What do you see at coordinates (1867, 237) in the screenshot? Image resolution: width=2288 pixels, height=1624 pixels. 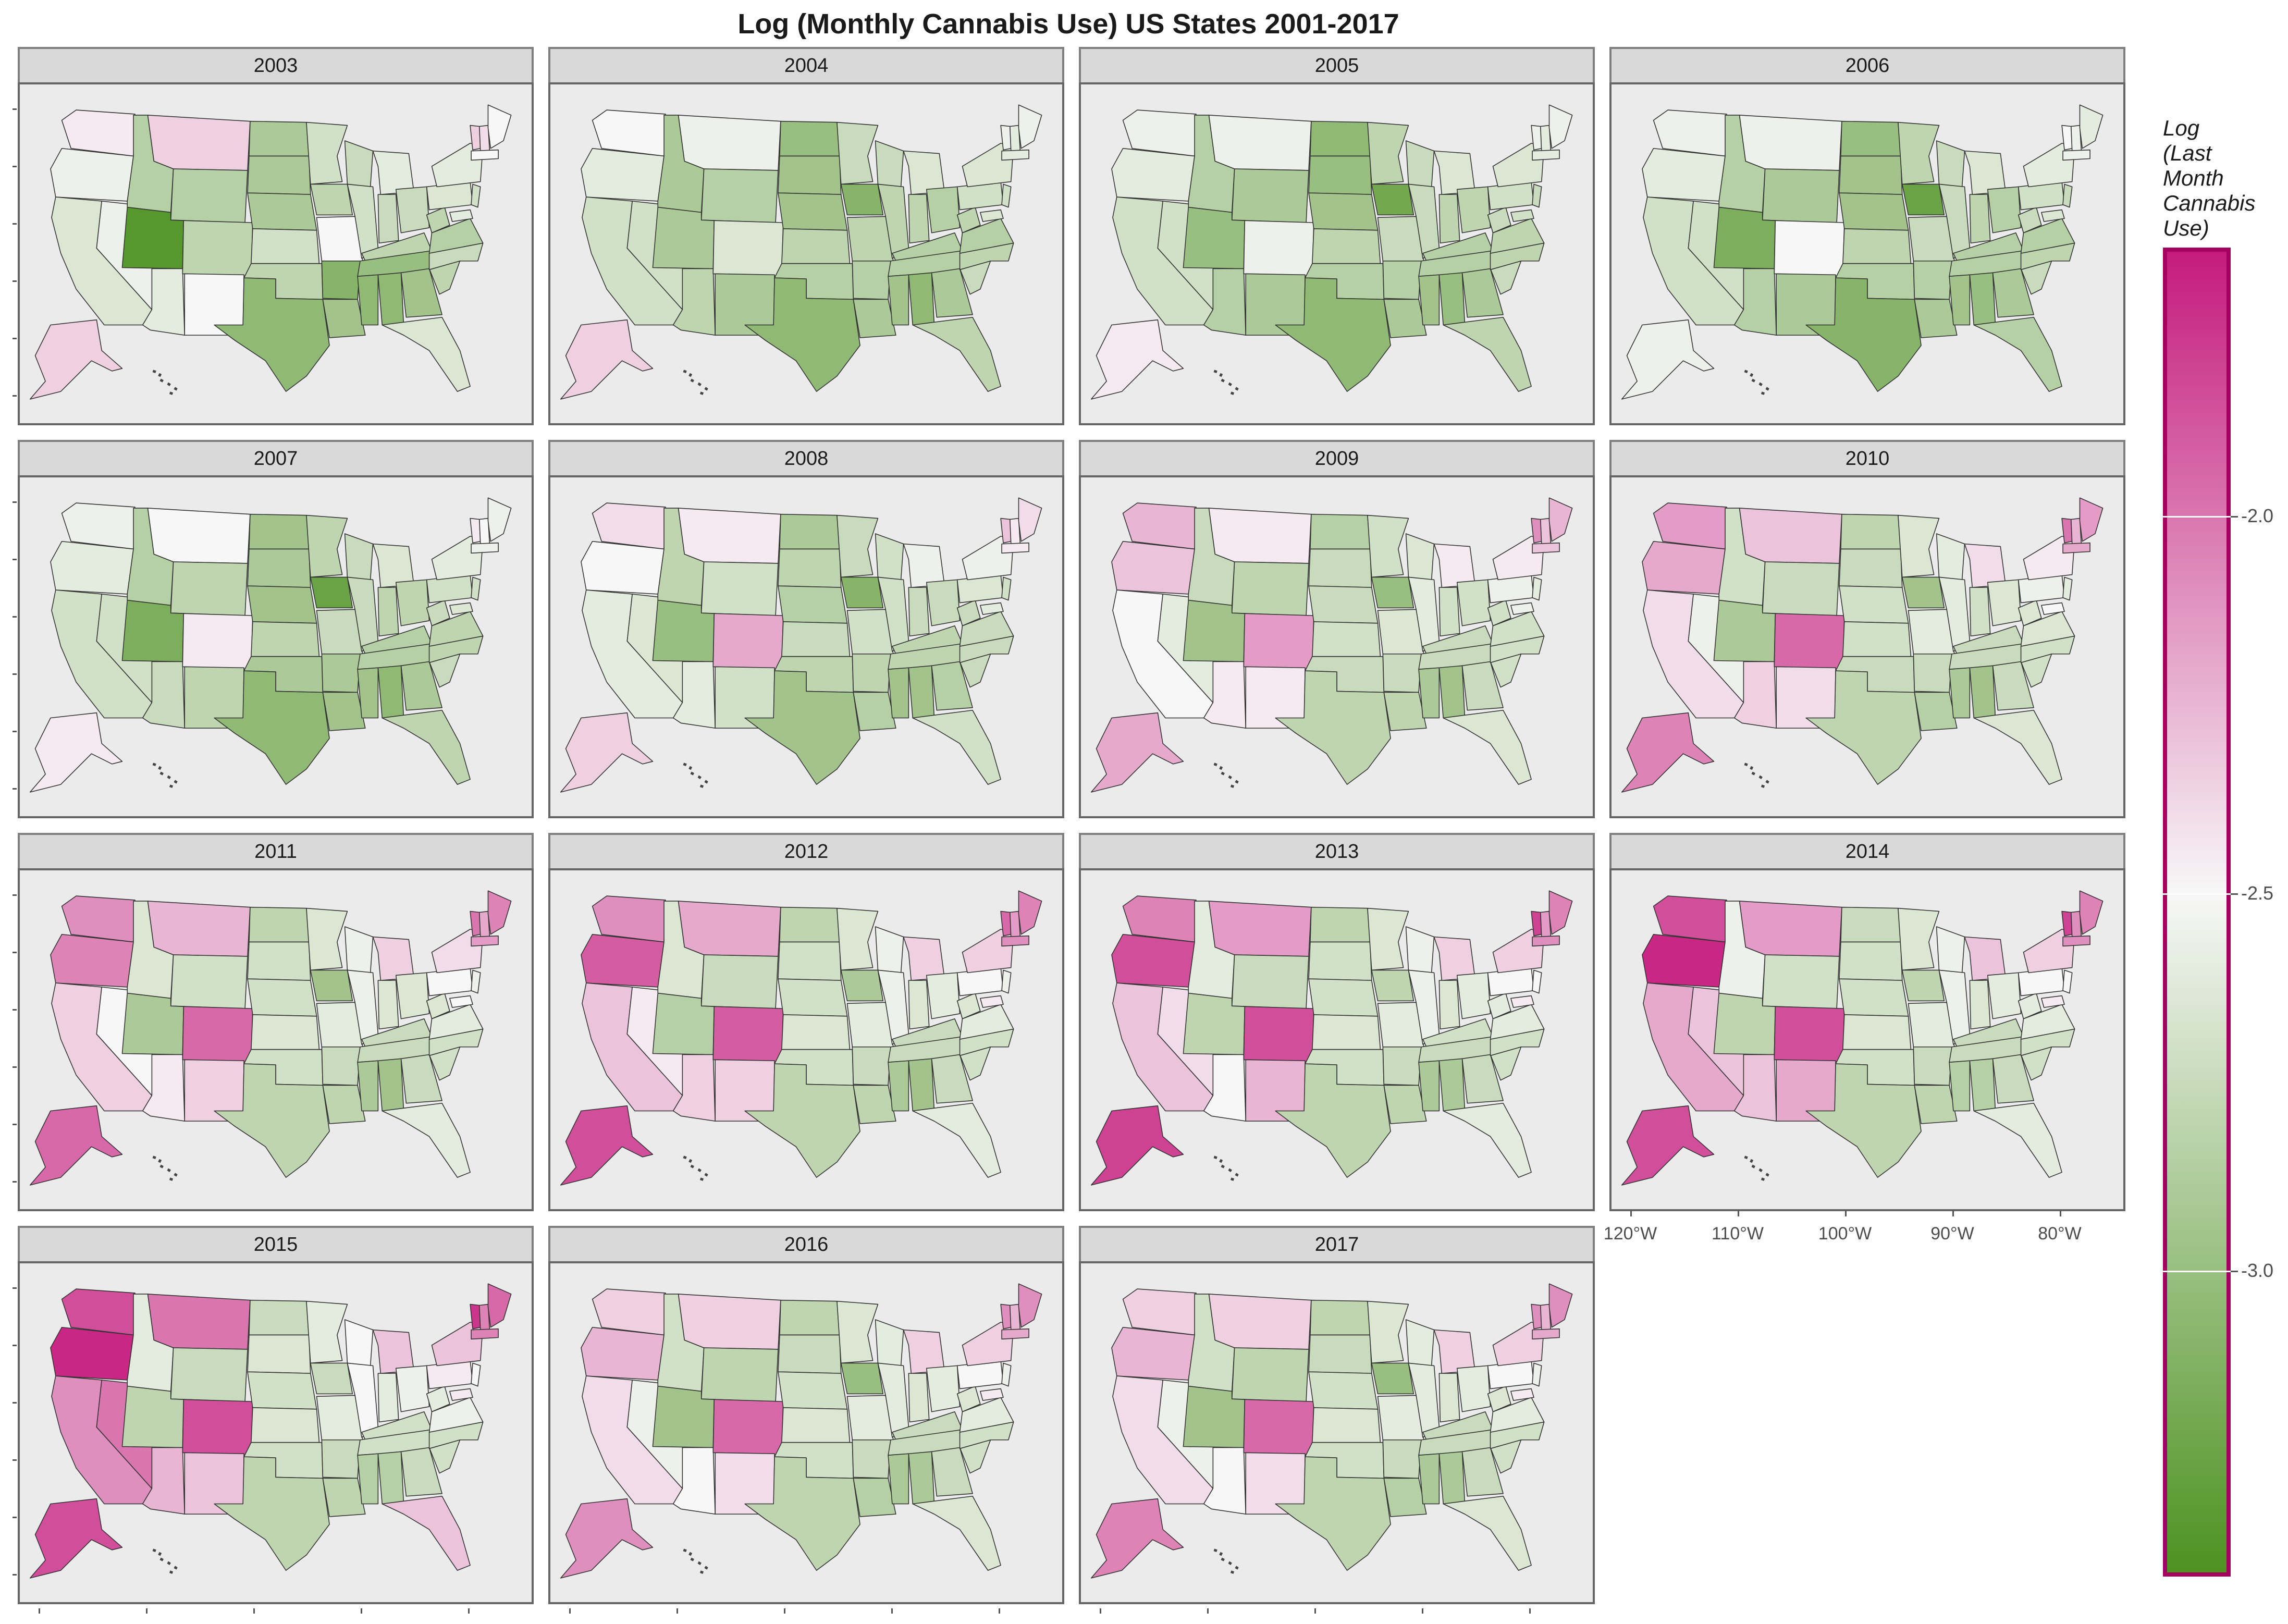 I see `facet-panel-2006: 2006` at bounding box center [1867, 237].